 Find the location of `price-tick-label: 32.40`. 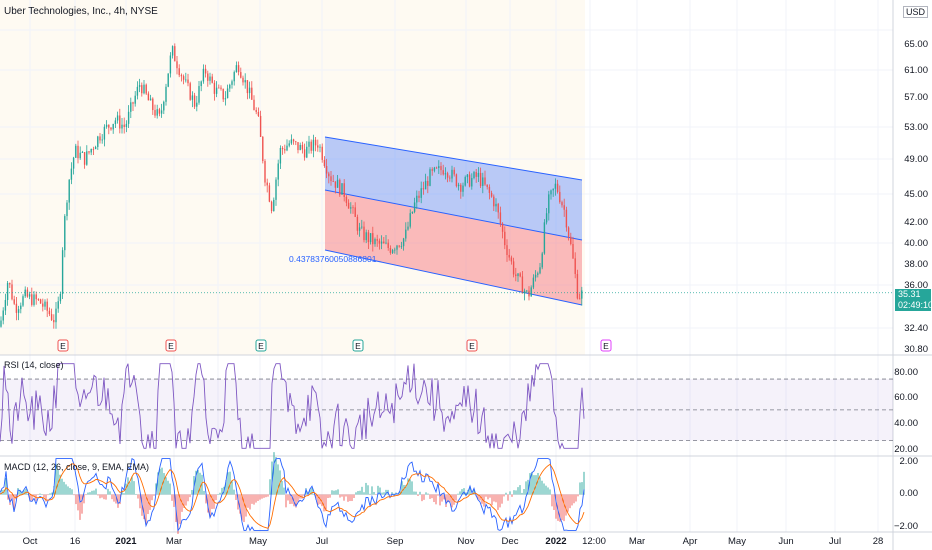

price-tick-label: 32.40 is located at coordinates (916, 328).